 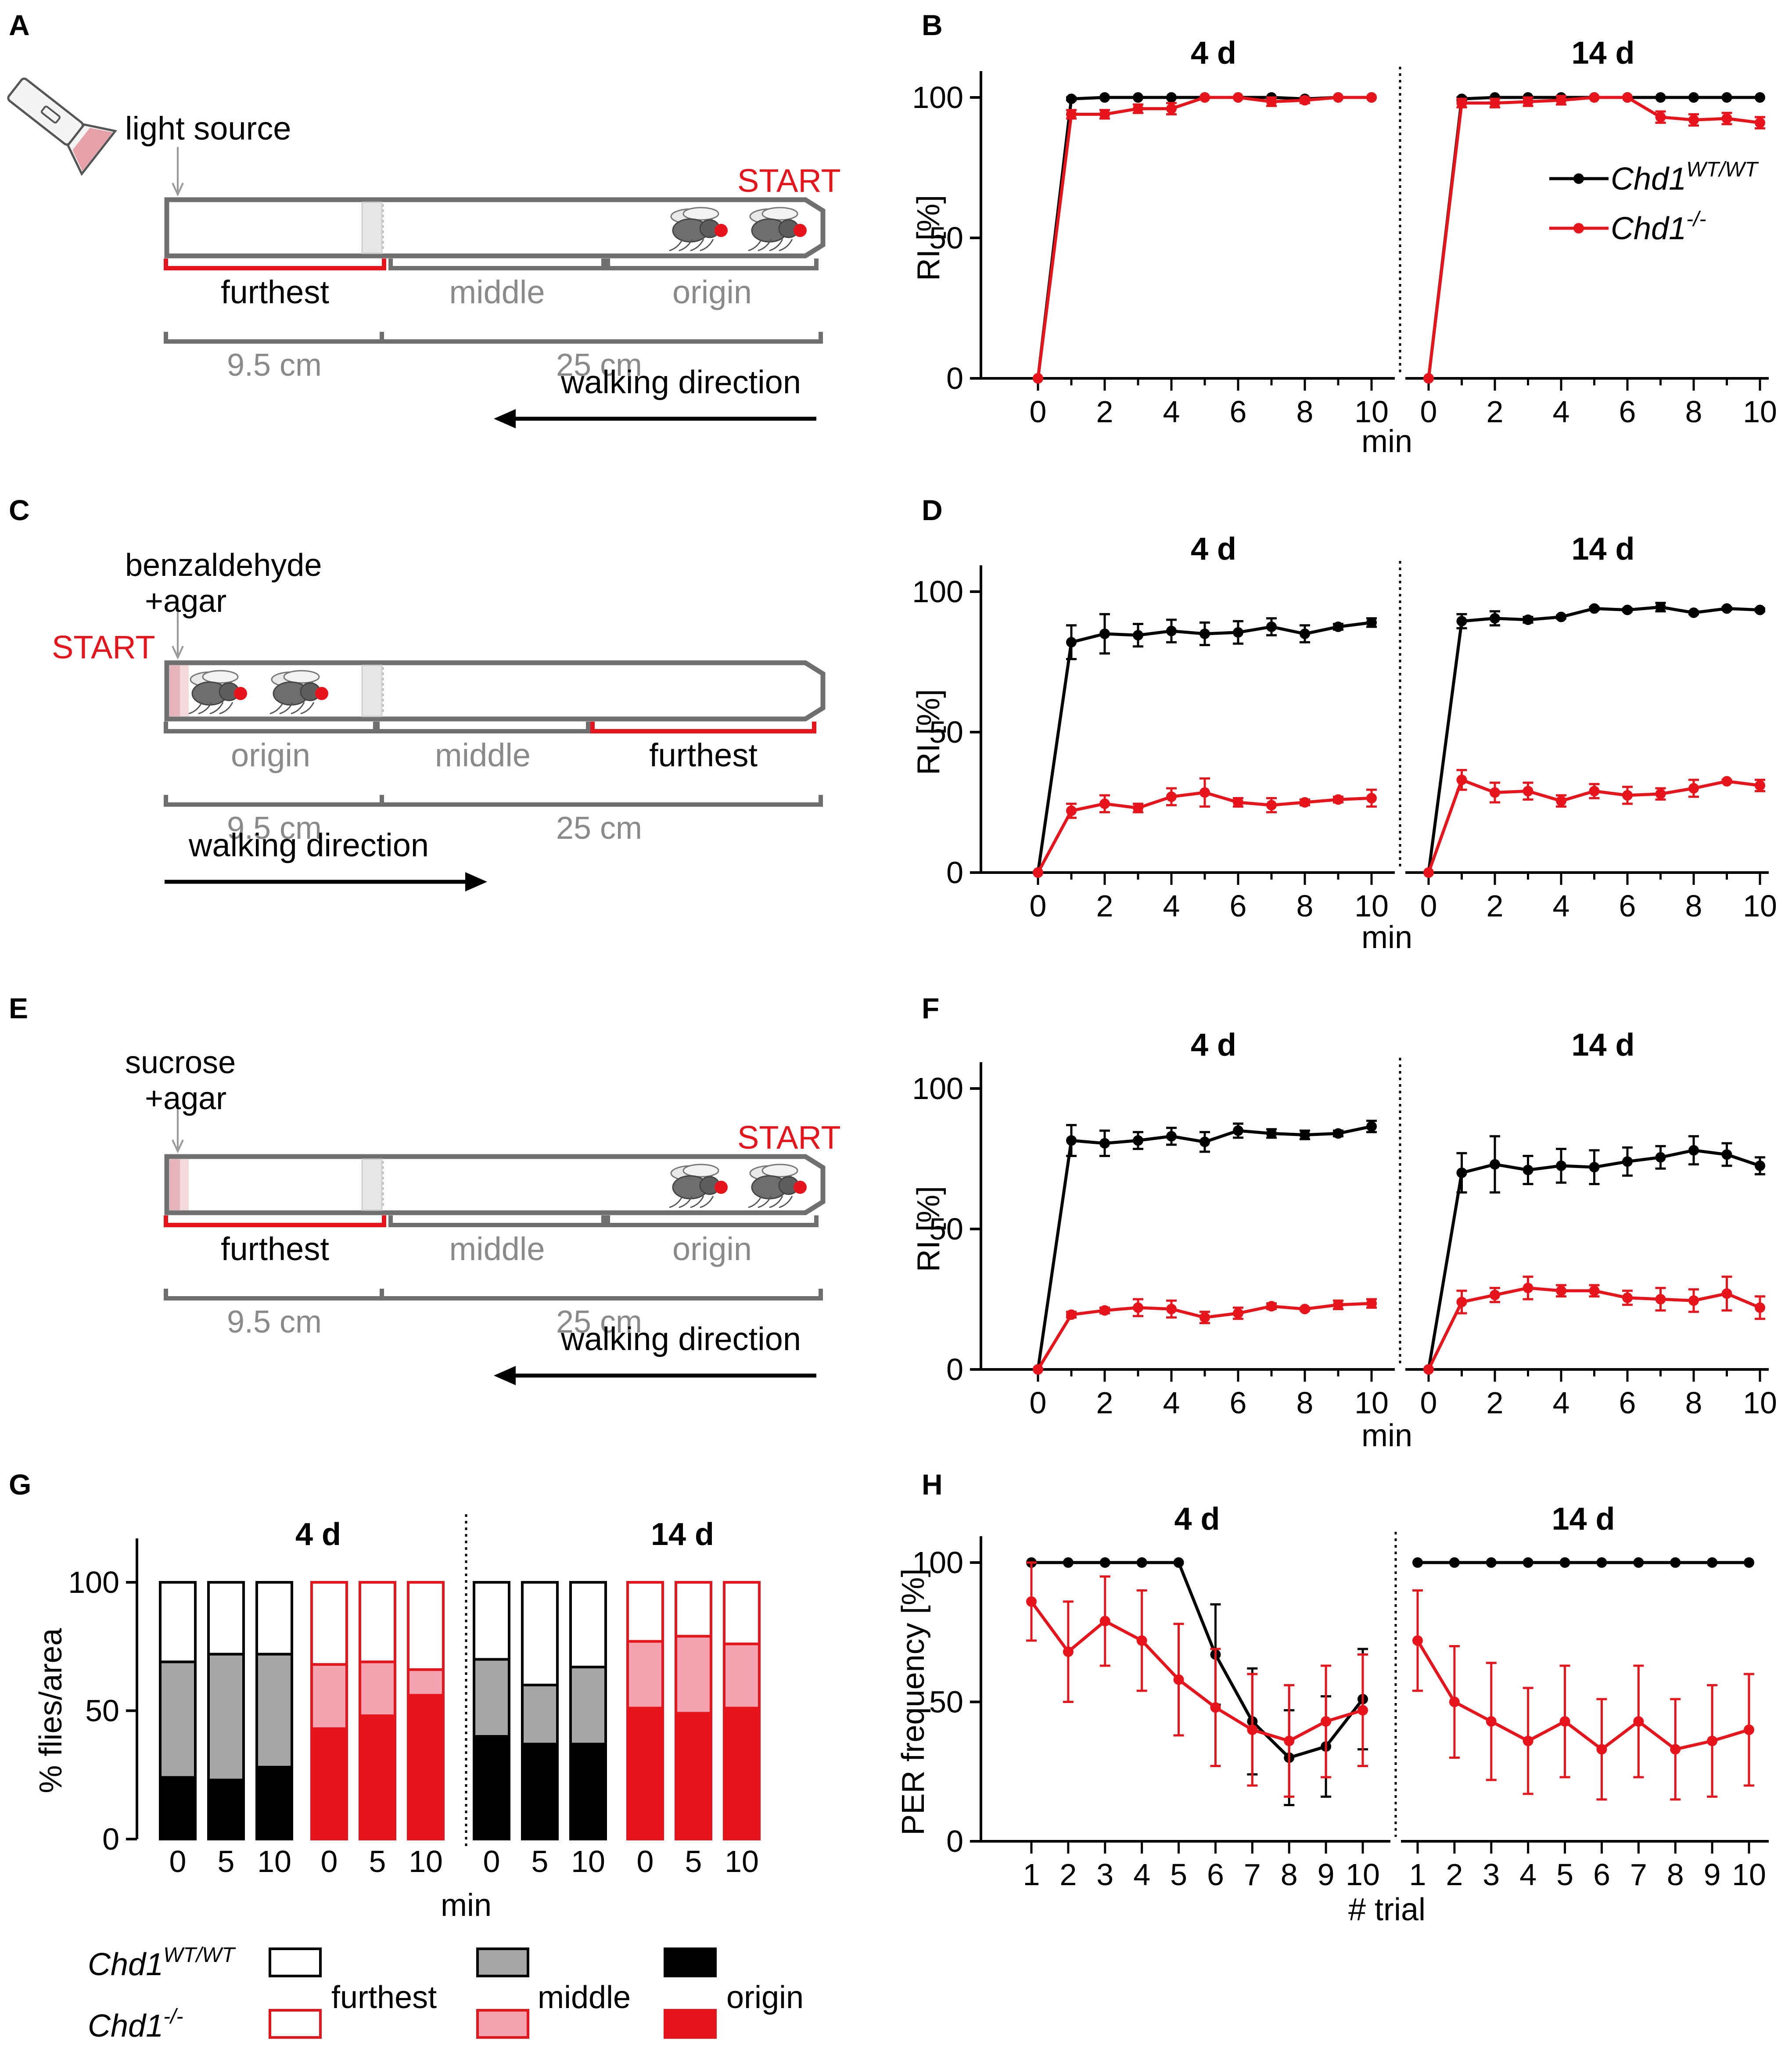 What do you see at coordinates (1696, 219) in the screenshot?
I see `legend-ko-sup: -/-` at bounding box center [1696, 219].